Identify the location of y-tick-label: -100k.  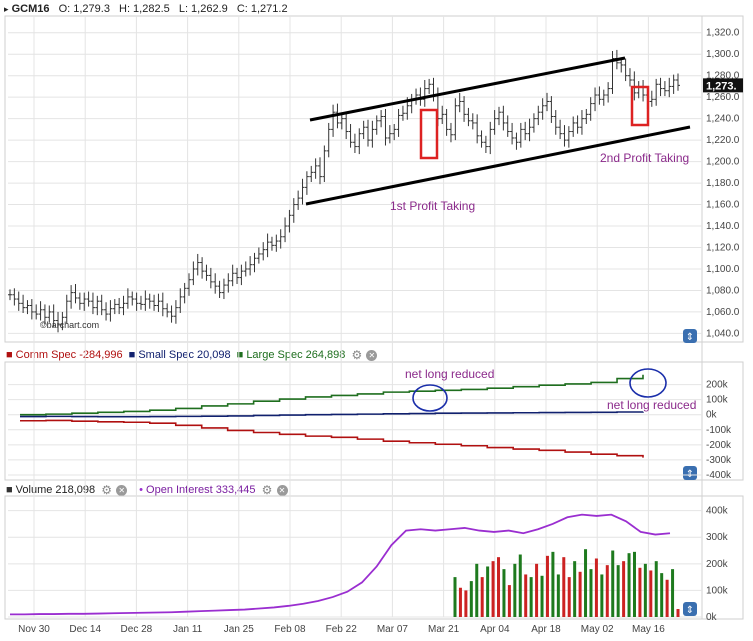
(719, 430).